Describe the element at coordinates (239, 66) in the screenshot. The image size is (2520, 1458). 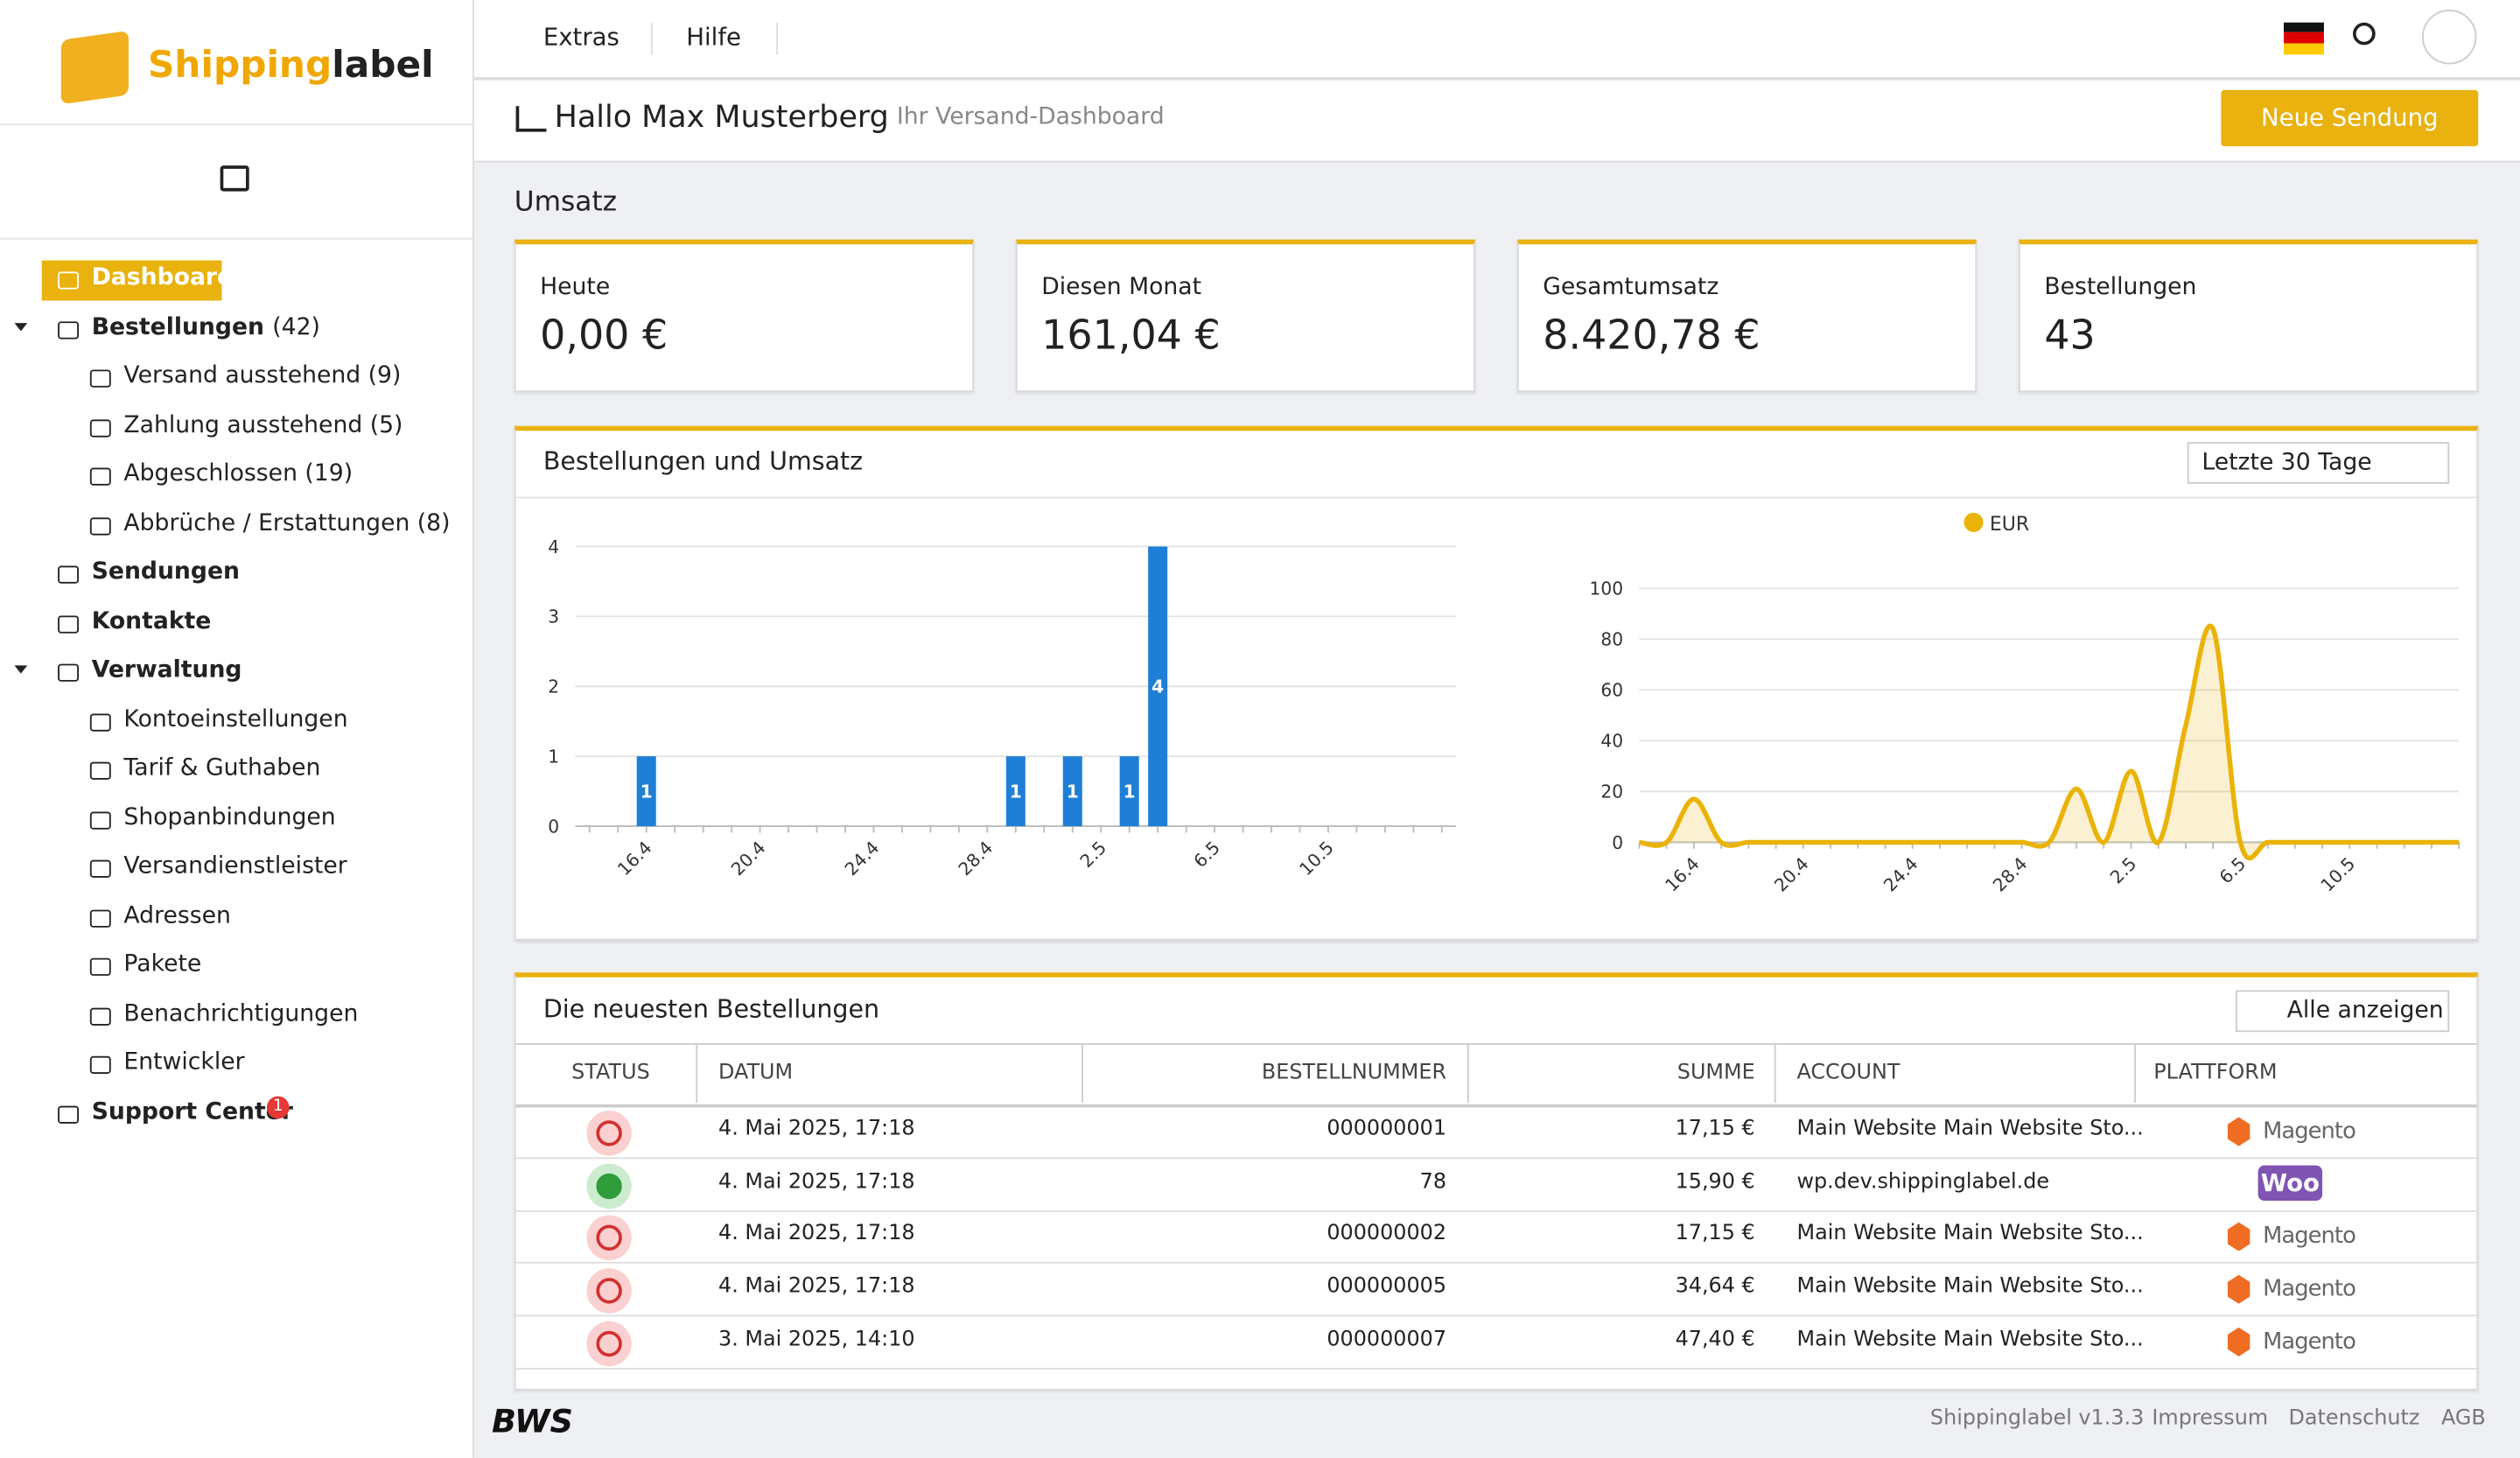
I see `brand-a: Shipping` at that location.